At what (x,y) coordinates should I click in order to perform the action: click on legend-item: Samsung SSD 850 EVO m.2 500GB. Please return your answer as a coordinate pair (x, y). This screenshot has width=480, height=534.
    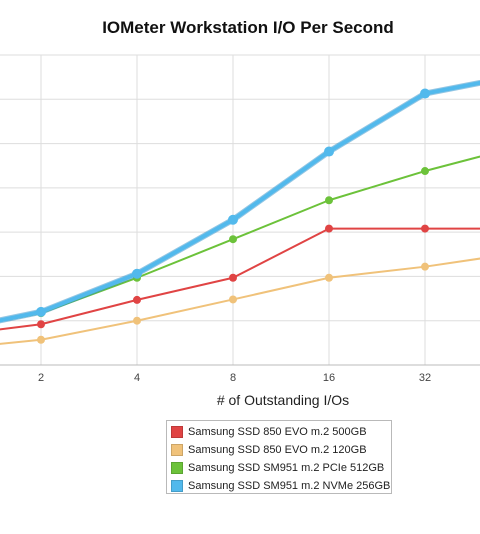
    Looking at the image, I should click on (281, 432).